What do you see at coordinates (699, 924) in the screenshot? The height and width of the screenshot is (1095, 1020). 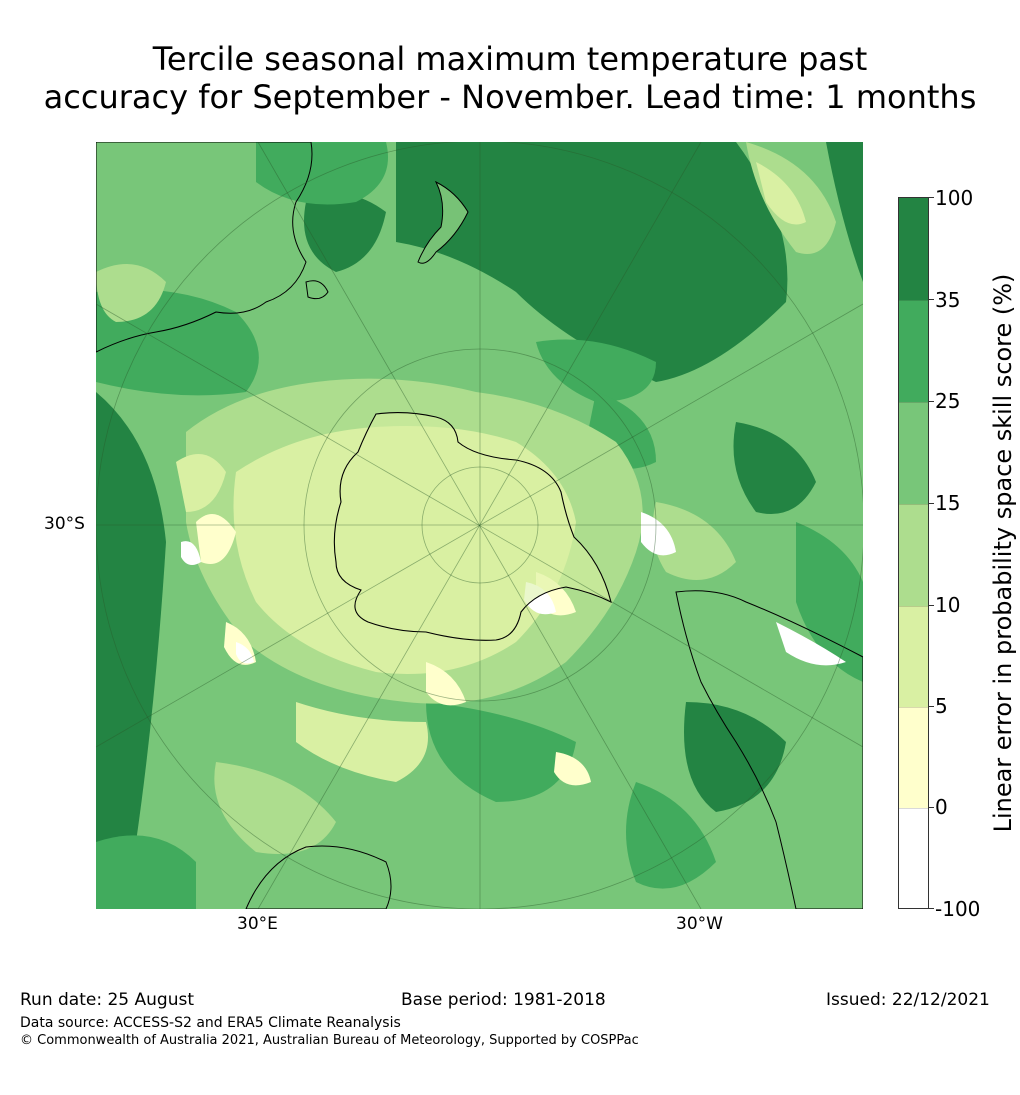 I see `longitude-label-30w: 30°W` at bounding box center [699, 924].